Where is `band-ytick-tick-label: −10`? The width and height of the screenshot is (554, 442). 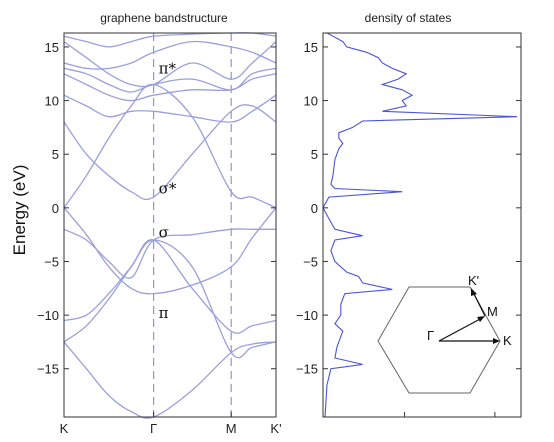
band-ytick-tick-label: −10 is located at coordinates (48, 315).